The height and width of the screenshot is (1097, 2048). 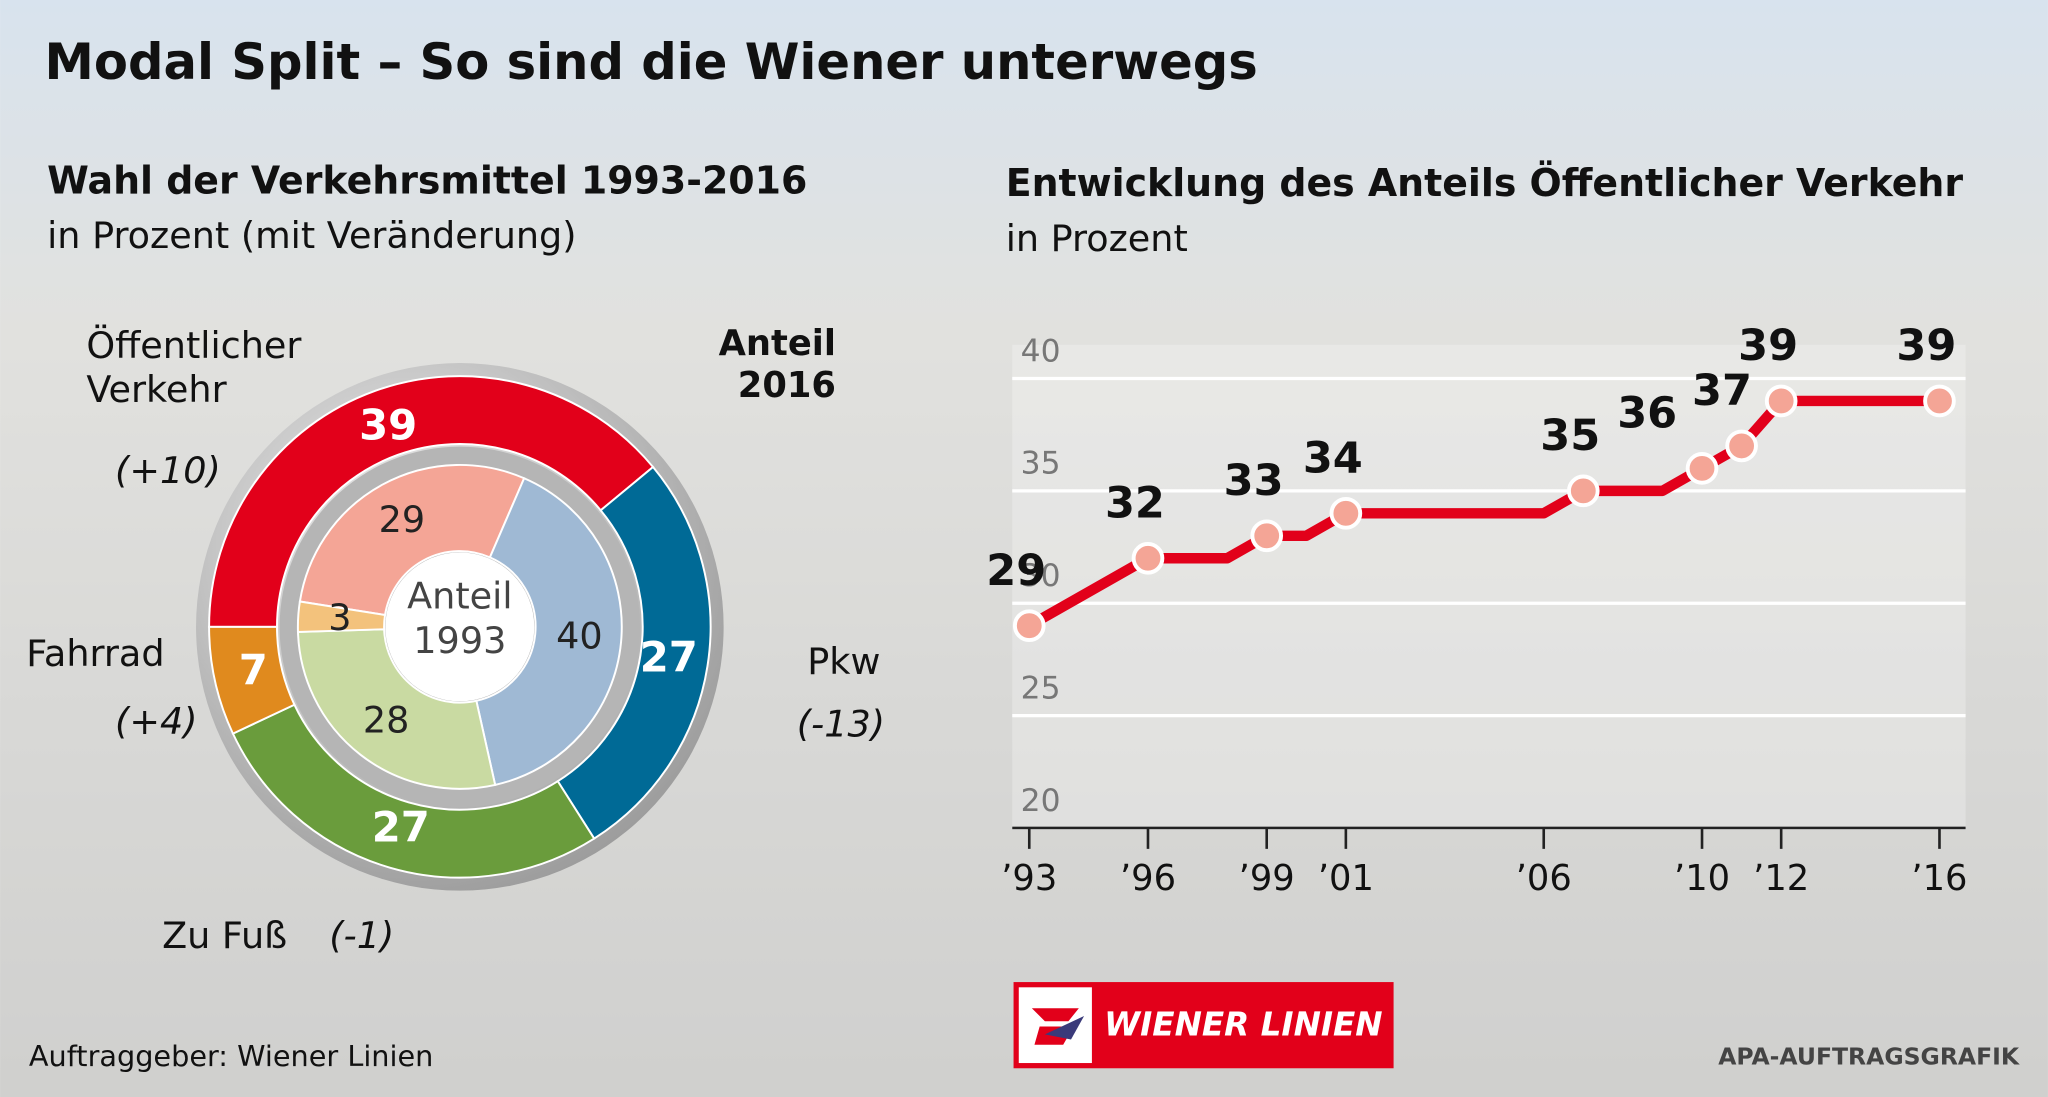 I want to click on x-tick-label: ’99, so click(x=1267, y=878).